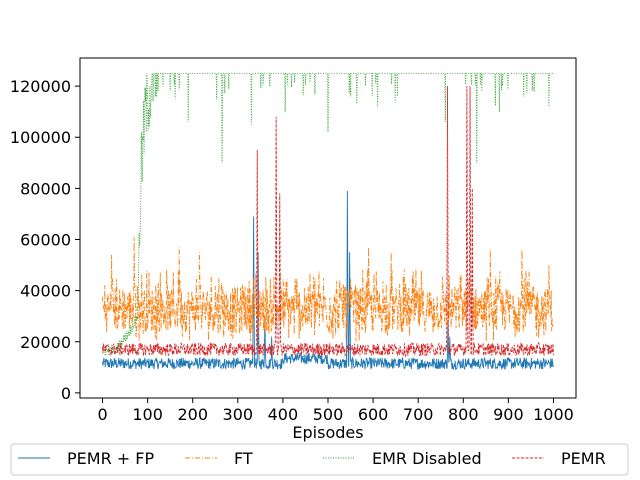  Describe the element at coordinates (238, 414) in the screenshot. I see `x-tick-label: 300` at that location.